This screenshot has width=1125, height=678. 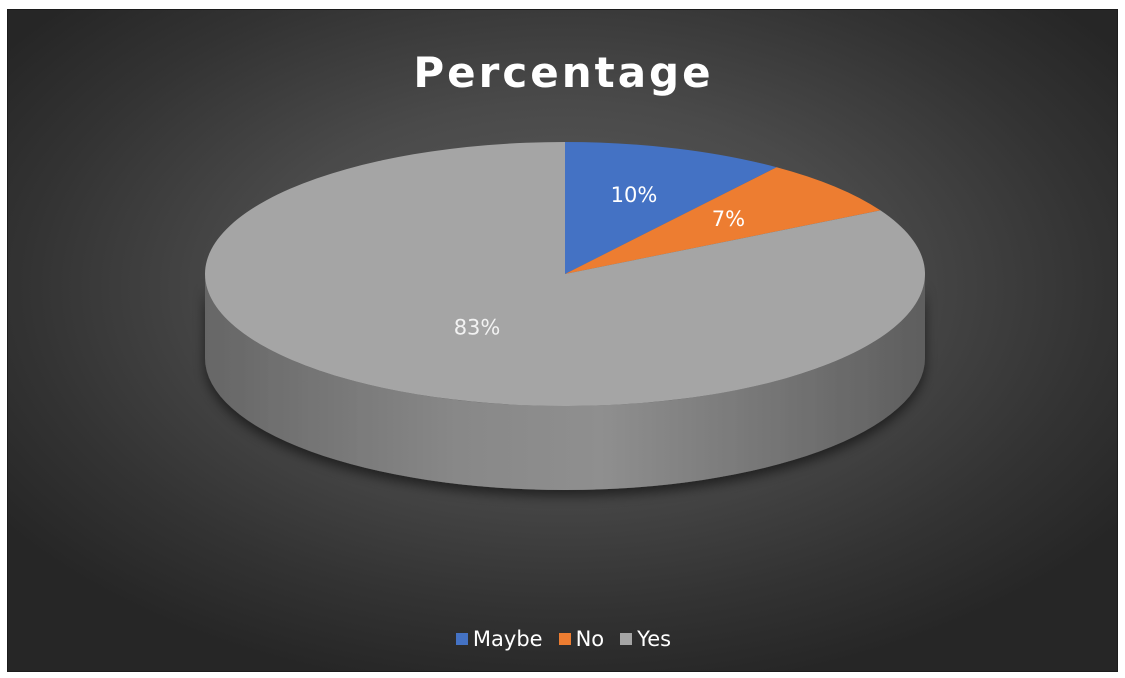 I want to click on data-label-no: 7%, so click(x=728, y=219).